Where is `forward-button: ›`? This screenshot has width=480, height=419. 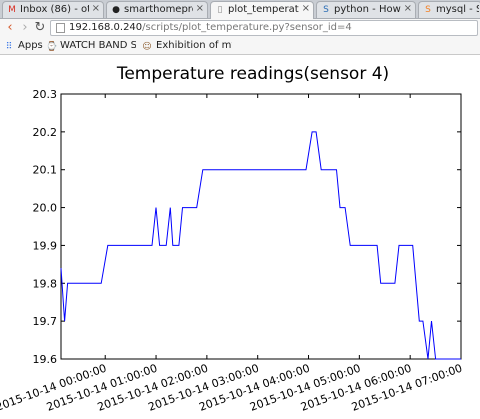 forward-button: › is located at coordinates (25, 27).